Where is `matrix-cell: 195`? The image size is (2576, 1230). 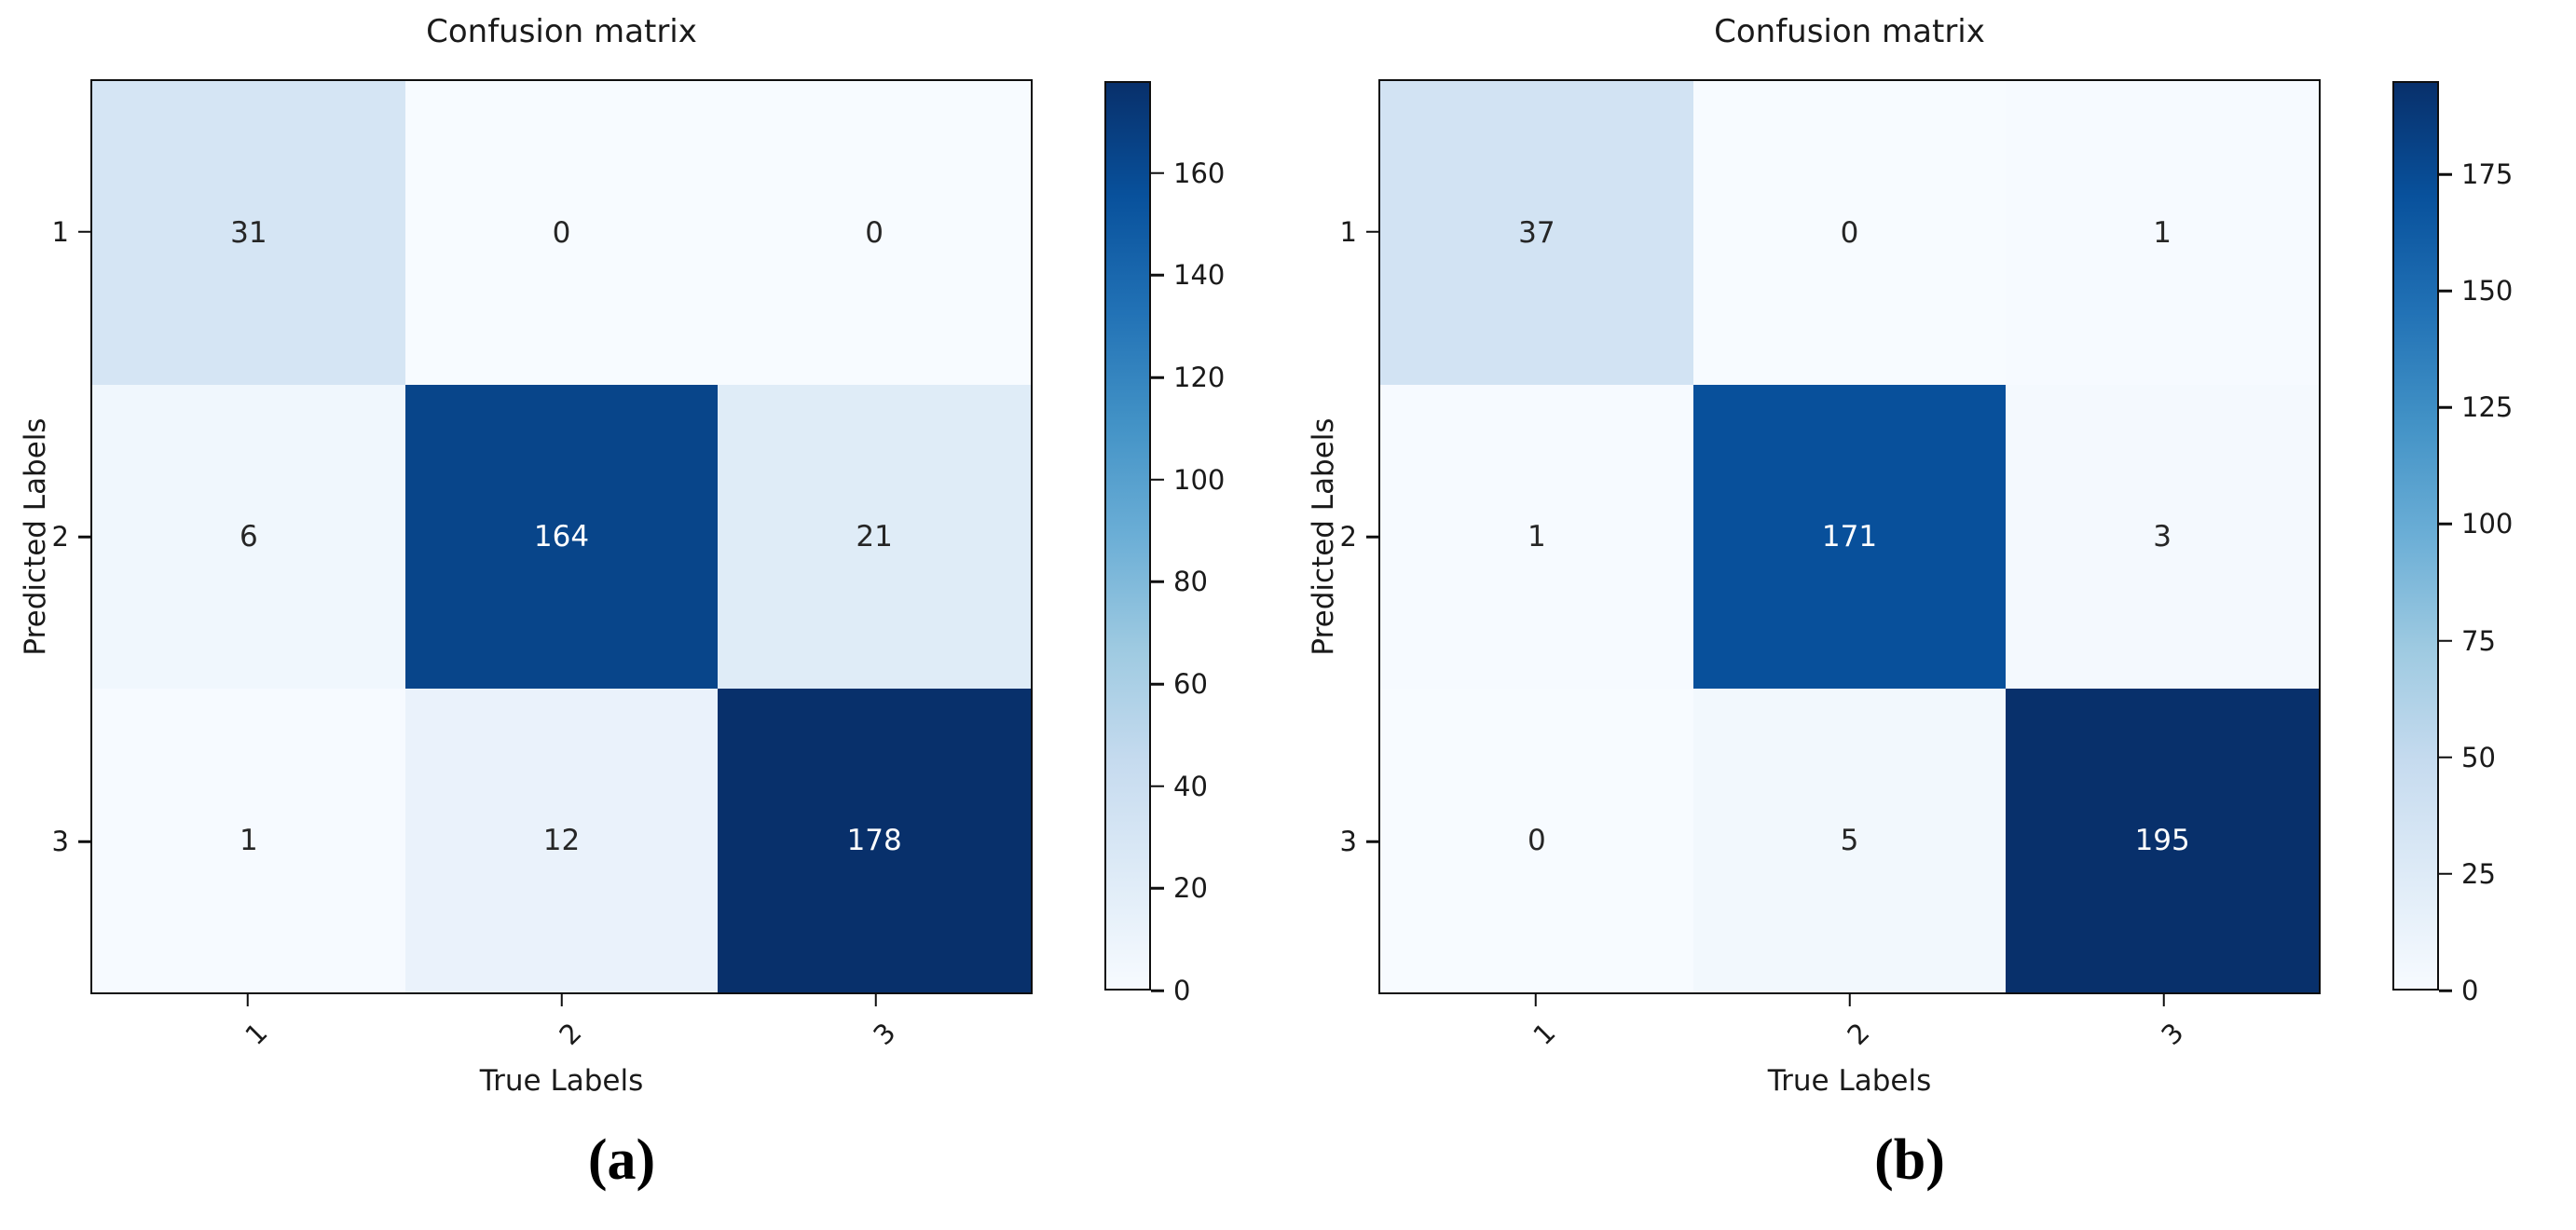
matrix-cell: 195 is located at coordinates (2162, 840).